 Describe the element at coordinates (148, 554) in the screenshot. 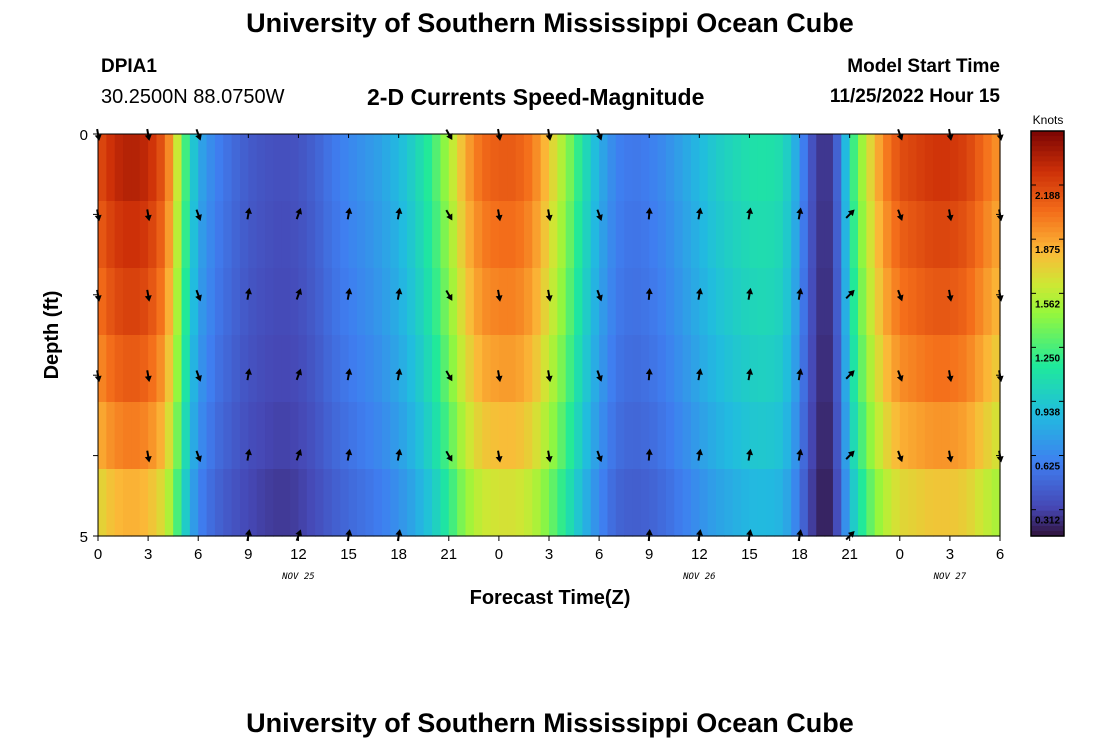

I see `x-tick-label: 3` at that location.